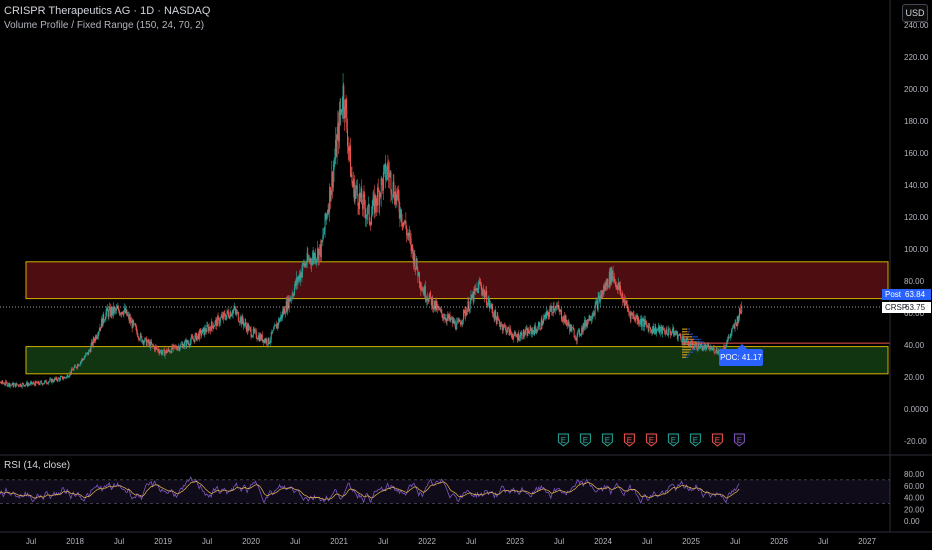  Describe the element at coordinates (107, 11) in the screenshot. I see `chart-title: CRISPR Therapeutics AG · 1D · NASDAQ` at that location.